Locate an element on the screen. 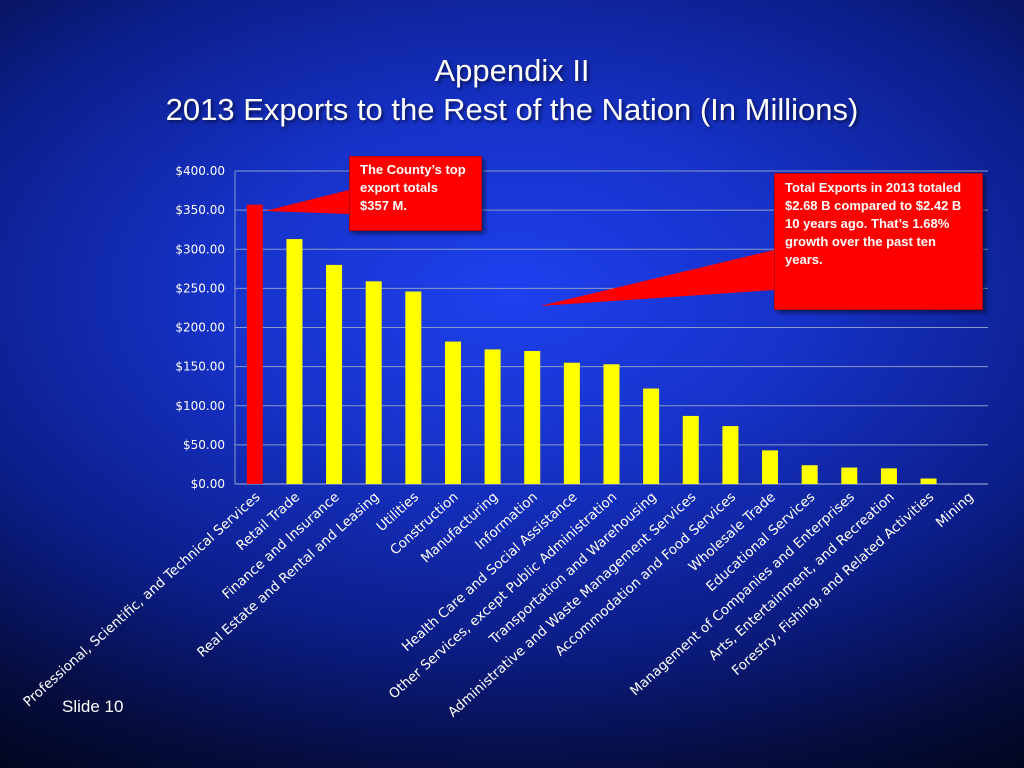 Image resolution: width=1024 pixels, height=768 pixels. top-export-callout: The County’s top export totals $357 M. is located at coordinates (415, 193).